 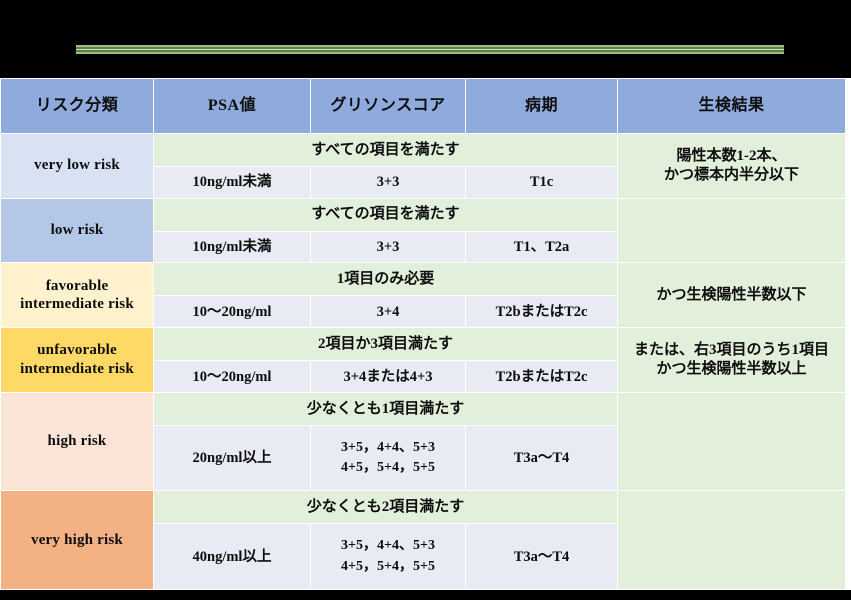 What do you see at coordinates (388, 376) in the screenshot?
I see `gleason-unfavorable-intermediate: 3+4または4+3` at bounding box center [388, 376].